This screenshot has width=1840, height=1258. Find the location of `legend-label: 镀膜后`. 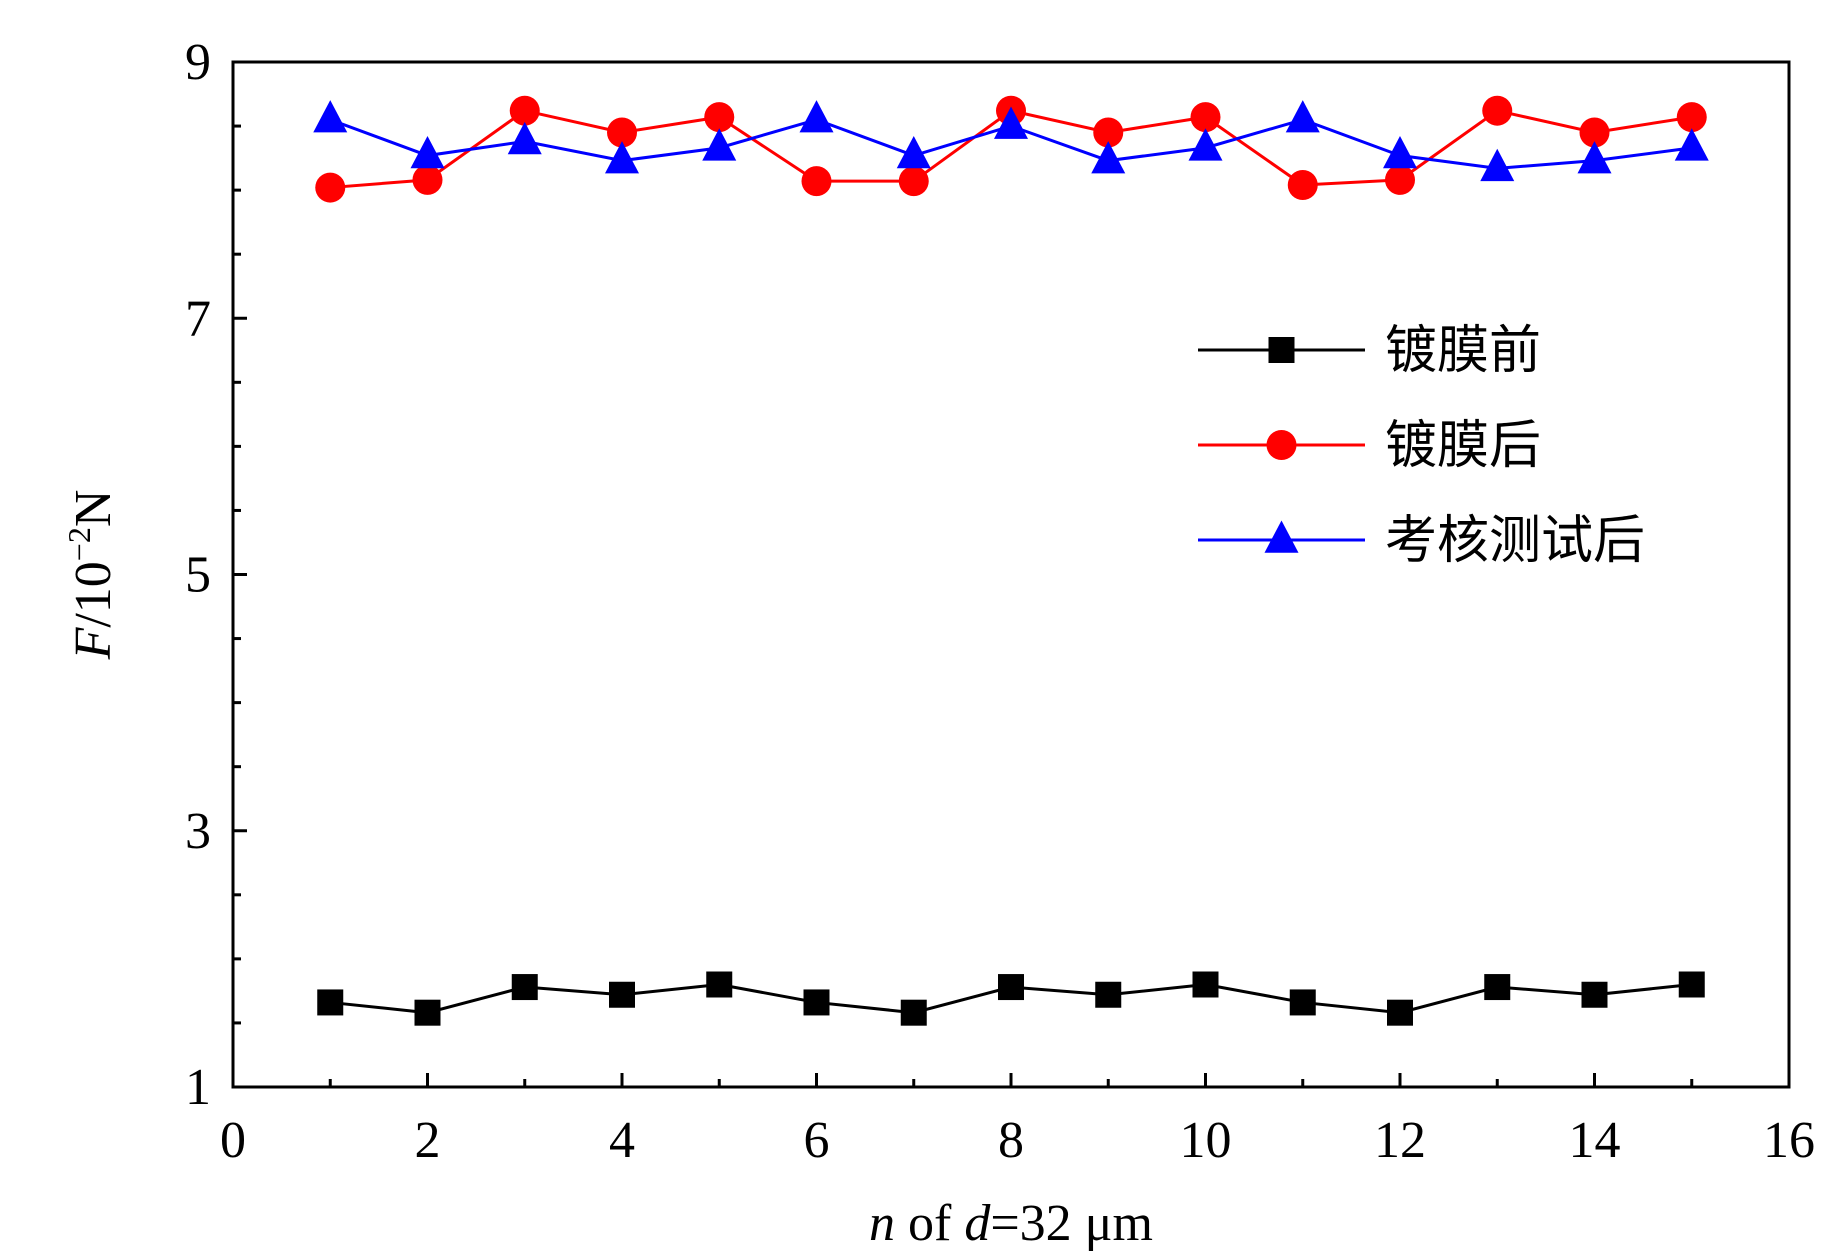

legend-label: 镀膜后 is located at coordinates (1463, 446).